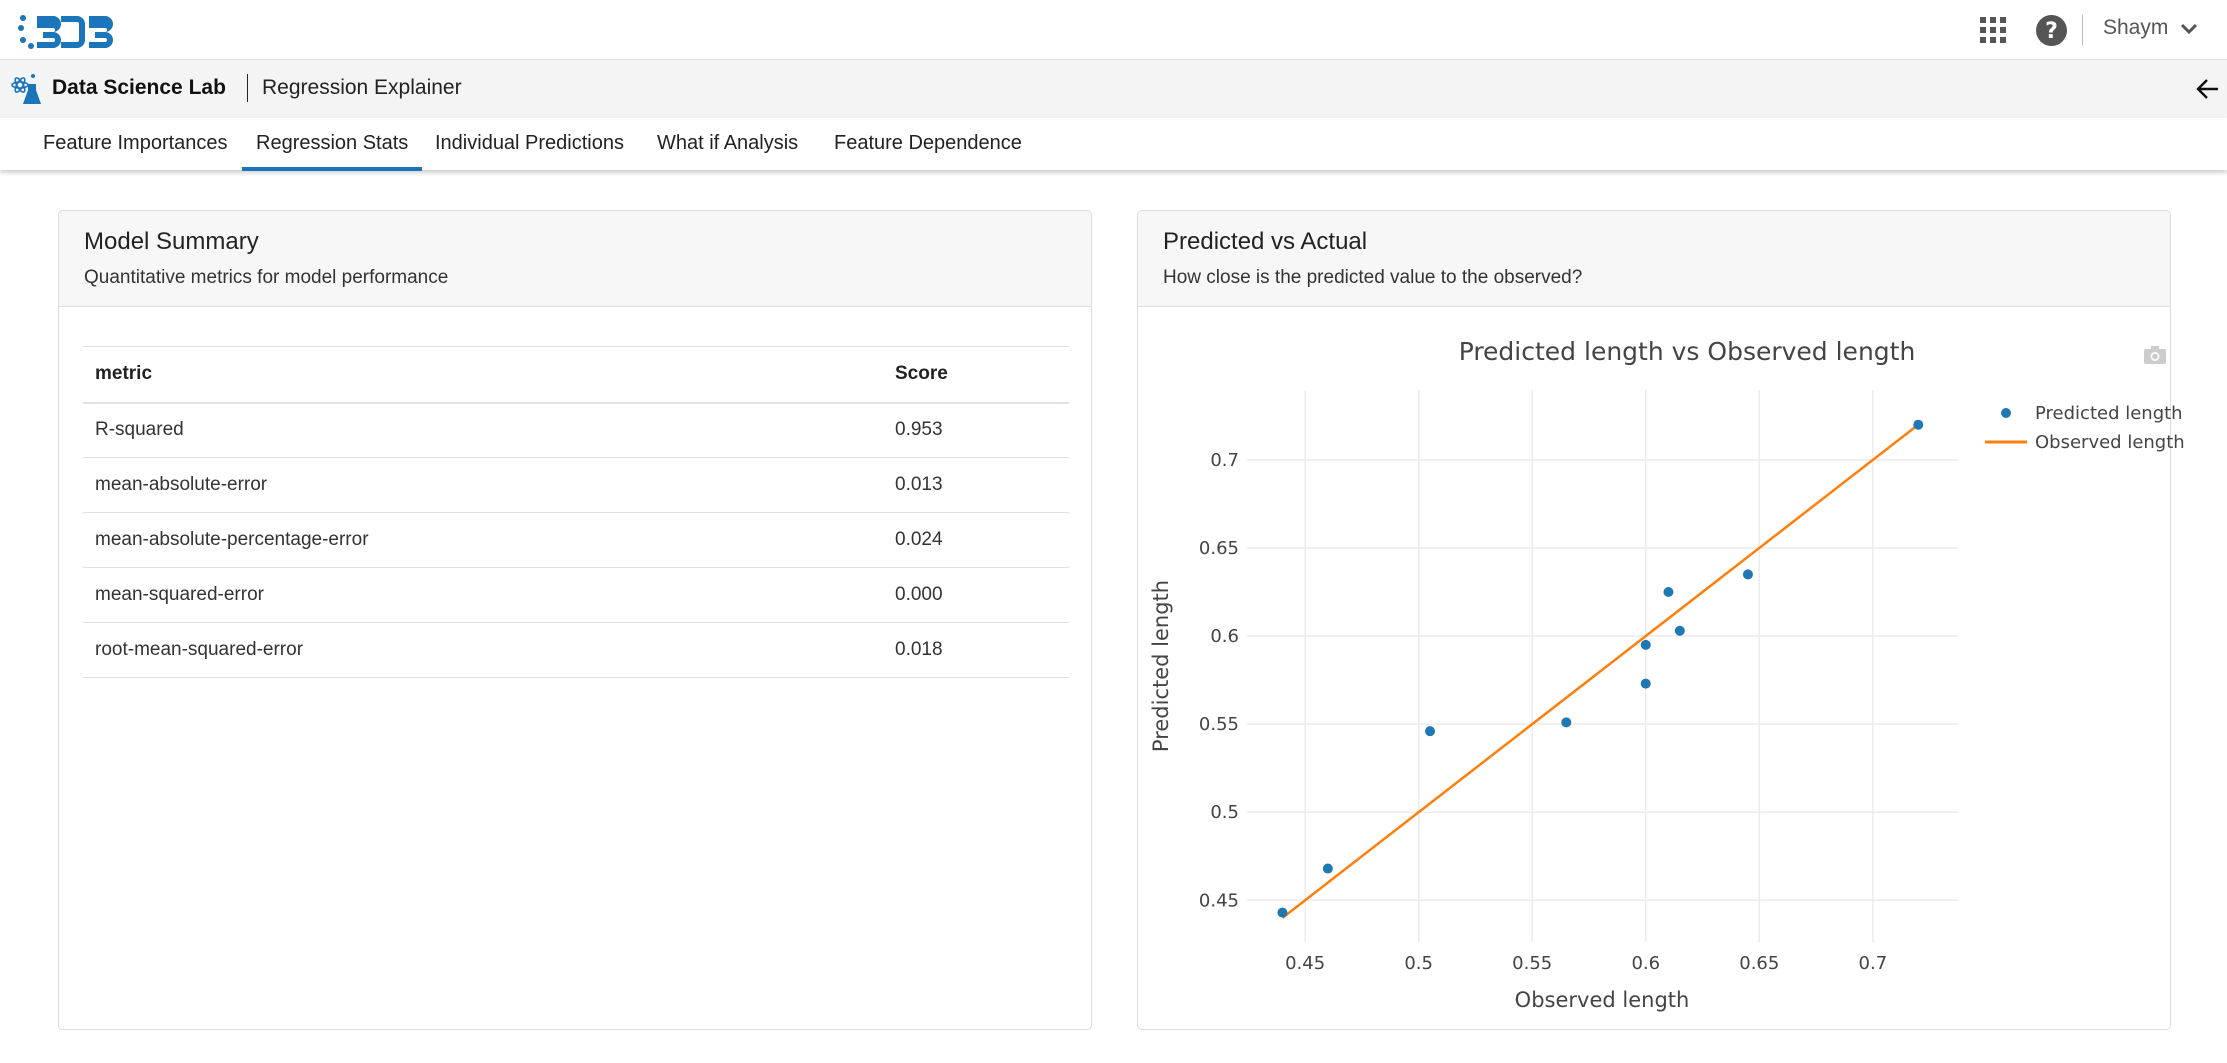 Image resolution: width=2227 pixels, height=1063 pixels. I want to click on metric-score: 0.953, so click(976, 430).